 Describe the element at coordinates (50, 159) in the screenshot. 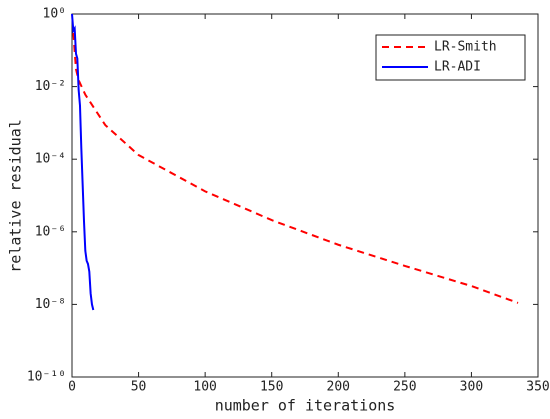

I see `y-tick-label: 10⁻⁴` at that location.